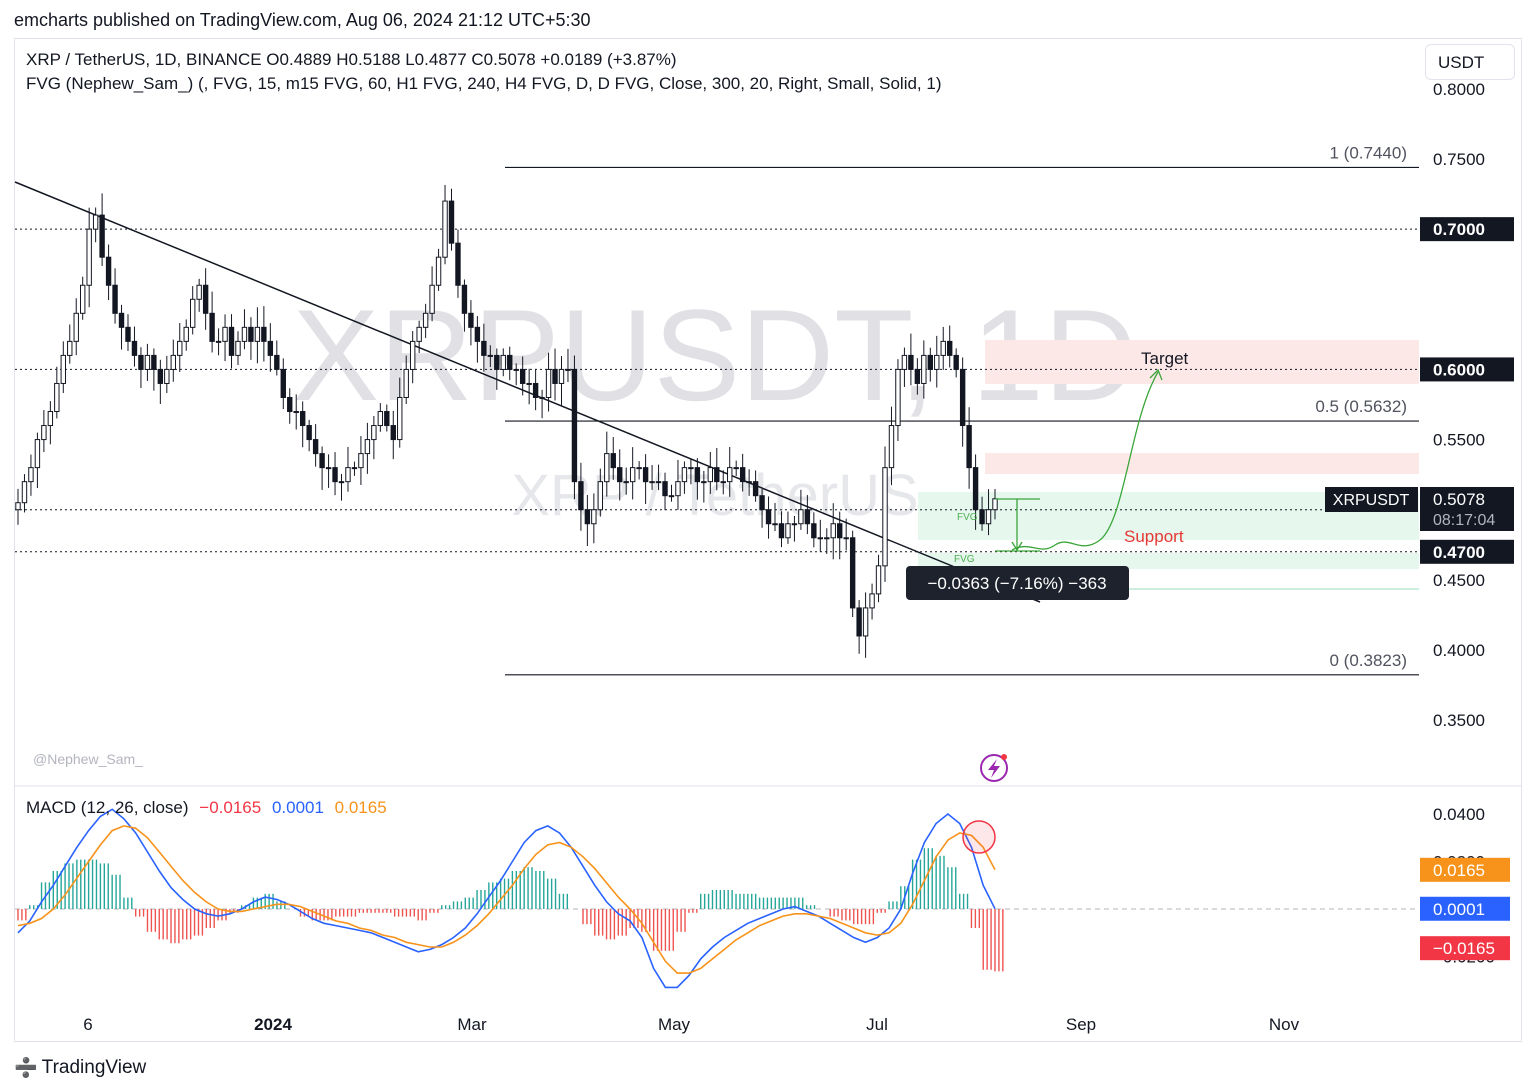 The width and height of the screenshot is (1536, 1092). I want to click on svg-text: 0.5078, so click(1459, 499).